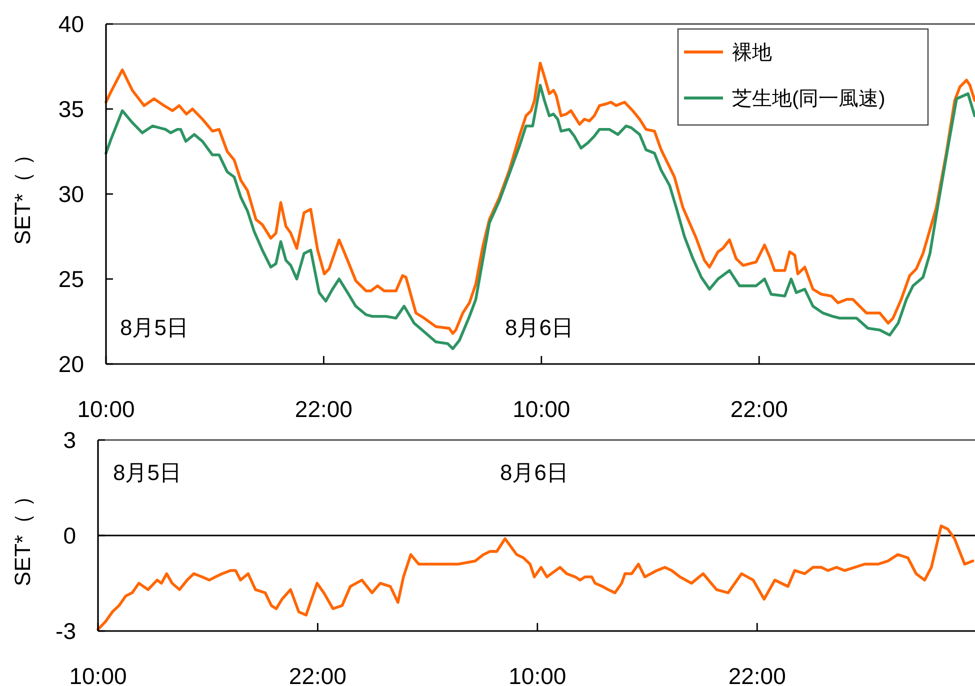  Describe the element at coordinates (69, 535) in the screenshot. I see `y-tick-label: 0` at that location.